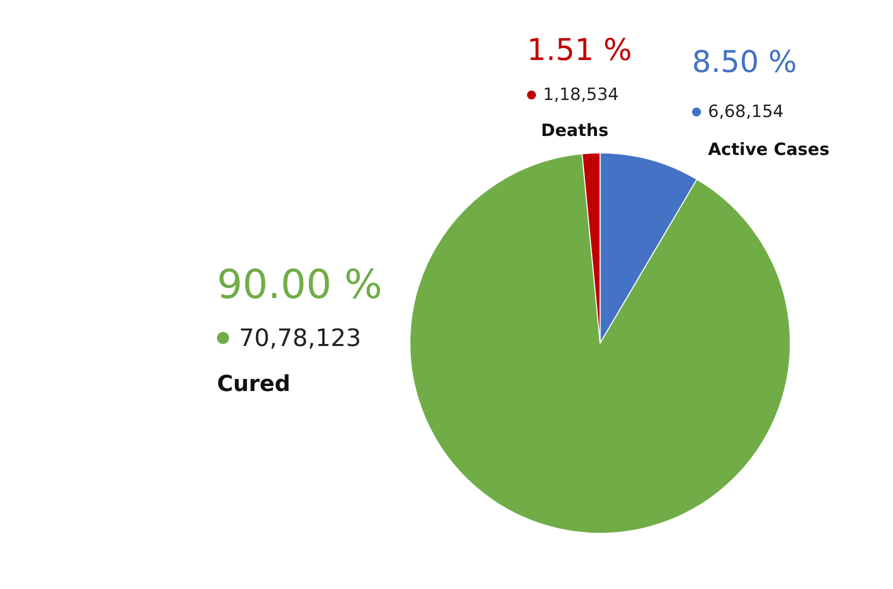 The image size is (893, 589). I want to click on slice-label: Cured, so click(253, 384).